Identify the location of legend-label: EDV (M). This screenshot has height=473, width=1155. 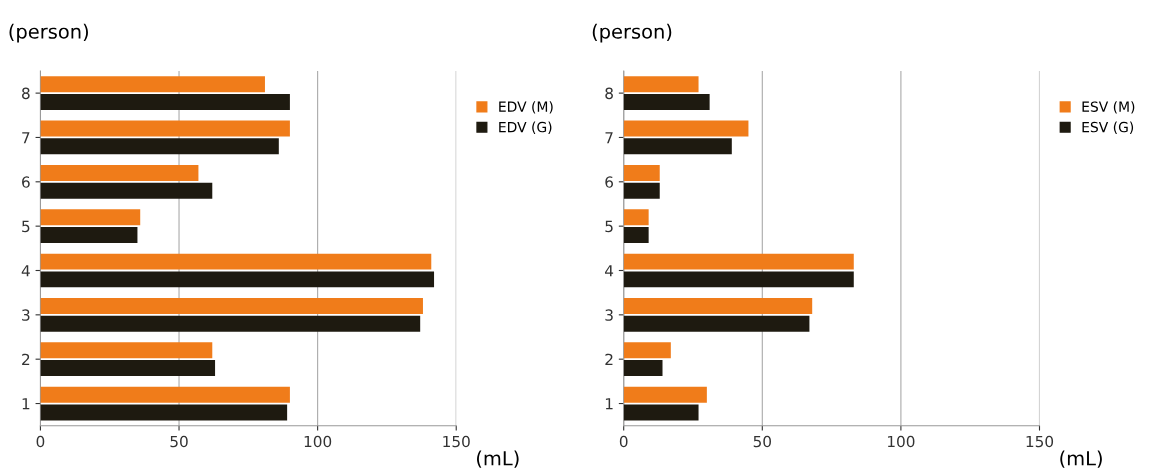
(526, 107).